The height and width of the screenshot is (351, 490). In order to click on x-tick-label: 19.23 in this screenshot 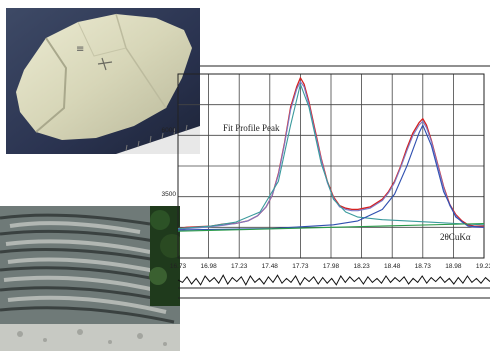, I will do `click(483, 266)`.